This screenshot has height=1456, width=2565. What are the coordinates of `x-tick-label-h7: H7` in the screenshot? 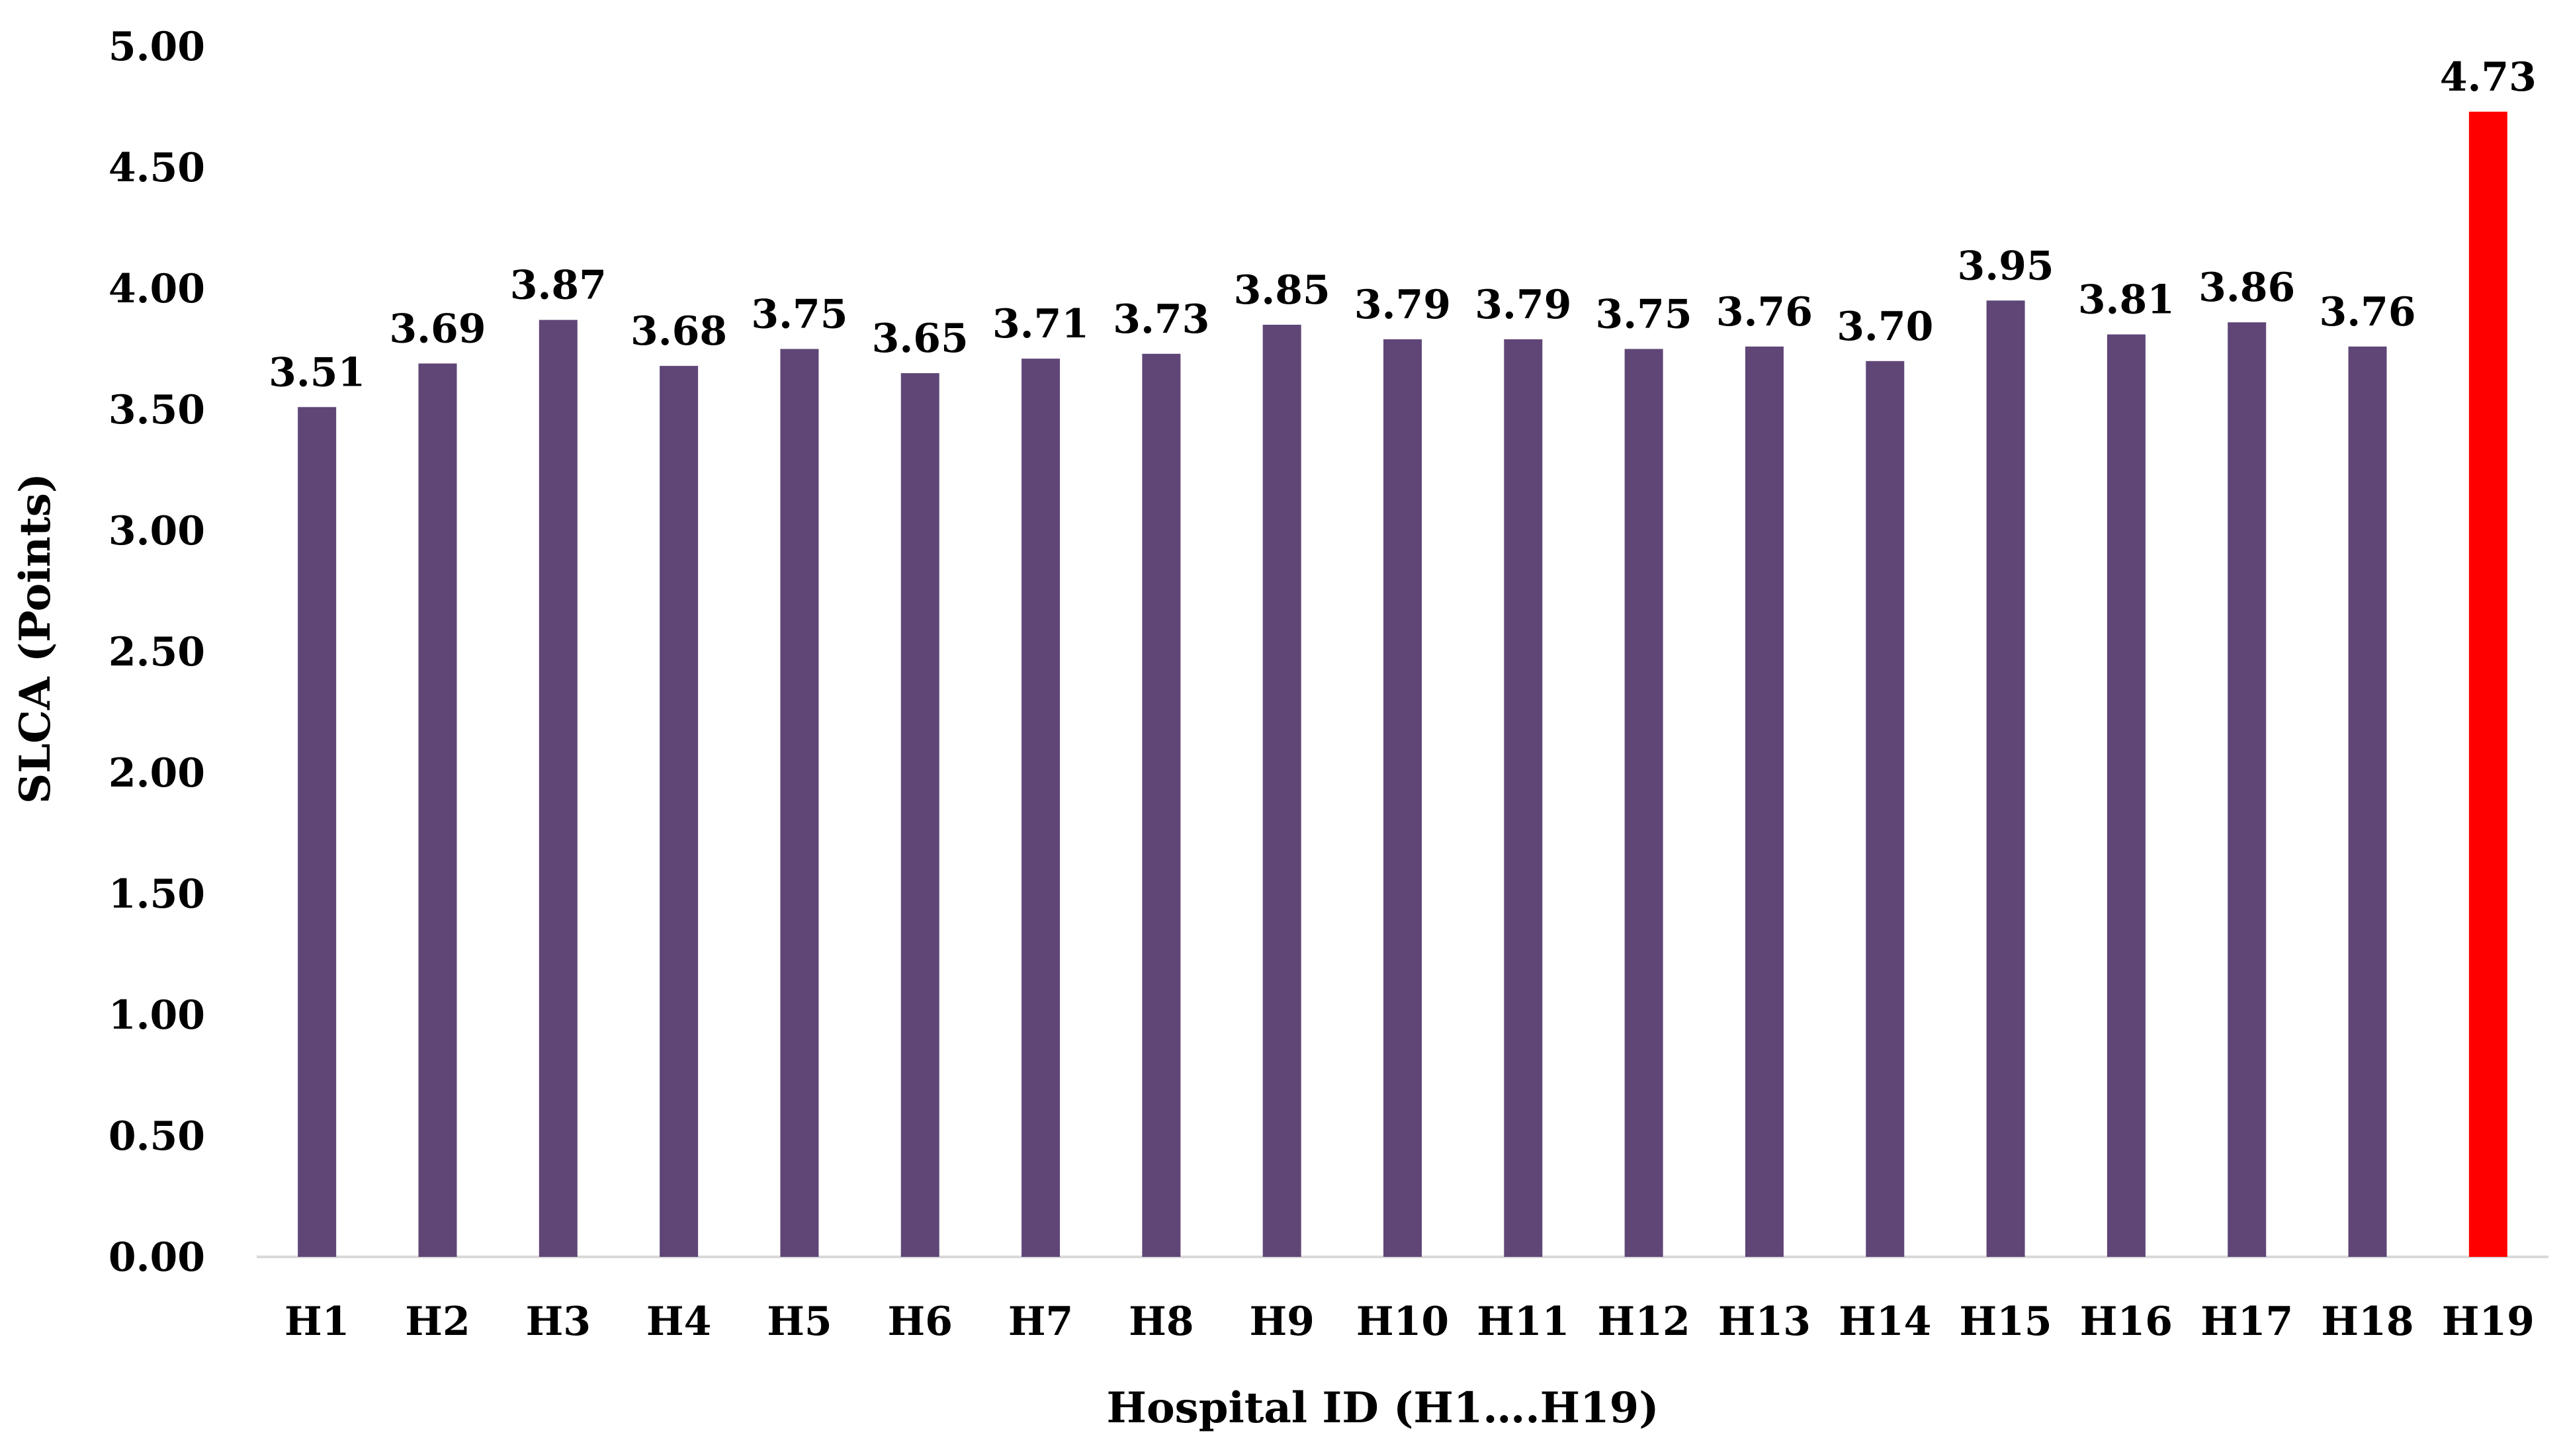 It's located at (1040, 1322).